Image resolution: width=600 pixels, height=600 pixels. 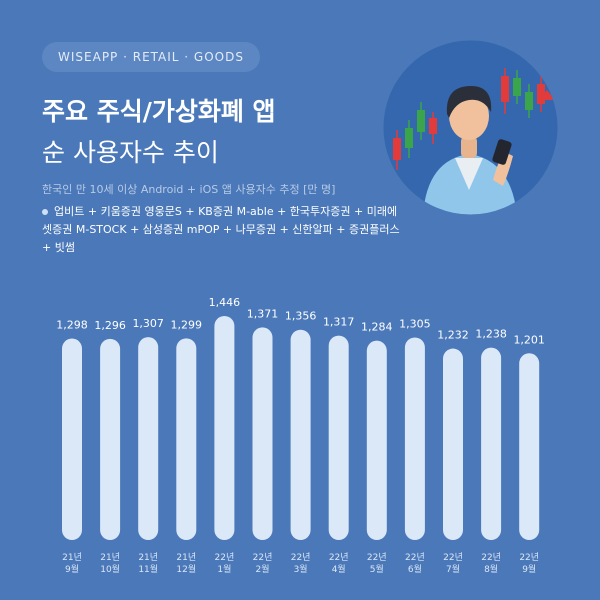 I want to click on x-tick-label-3-1: 12월, so click(x=186, y=569).